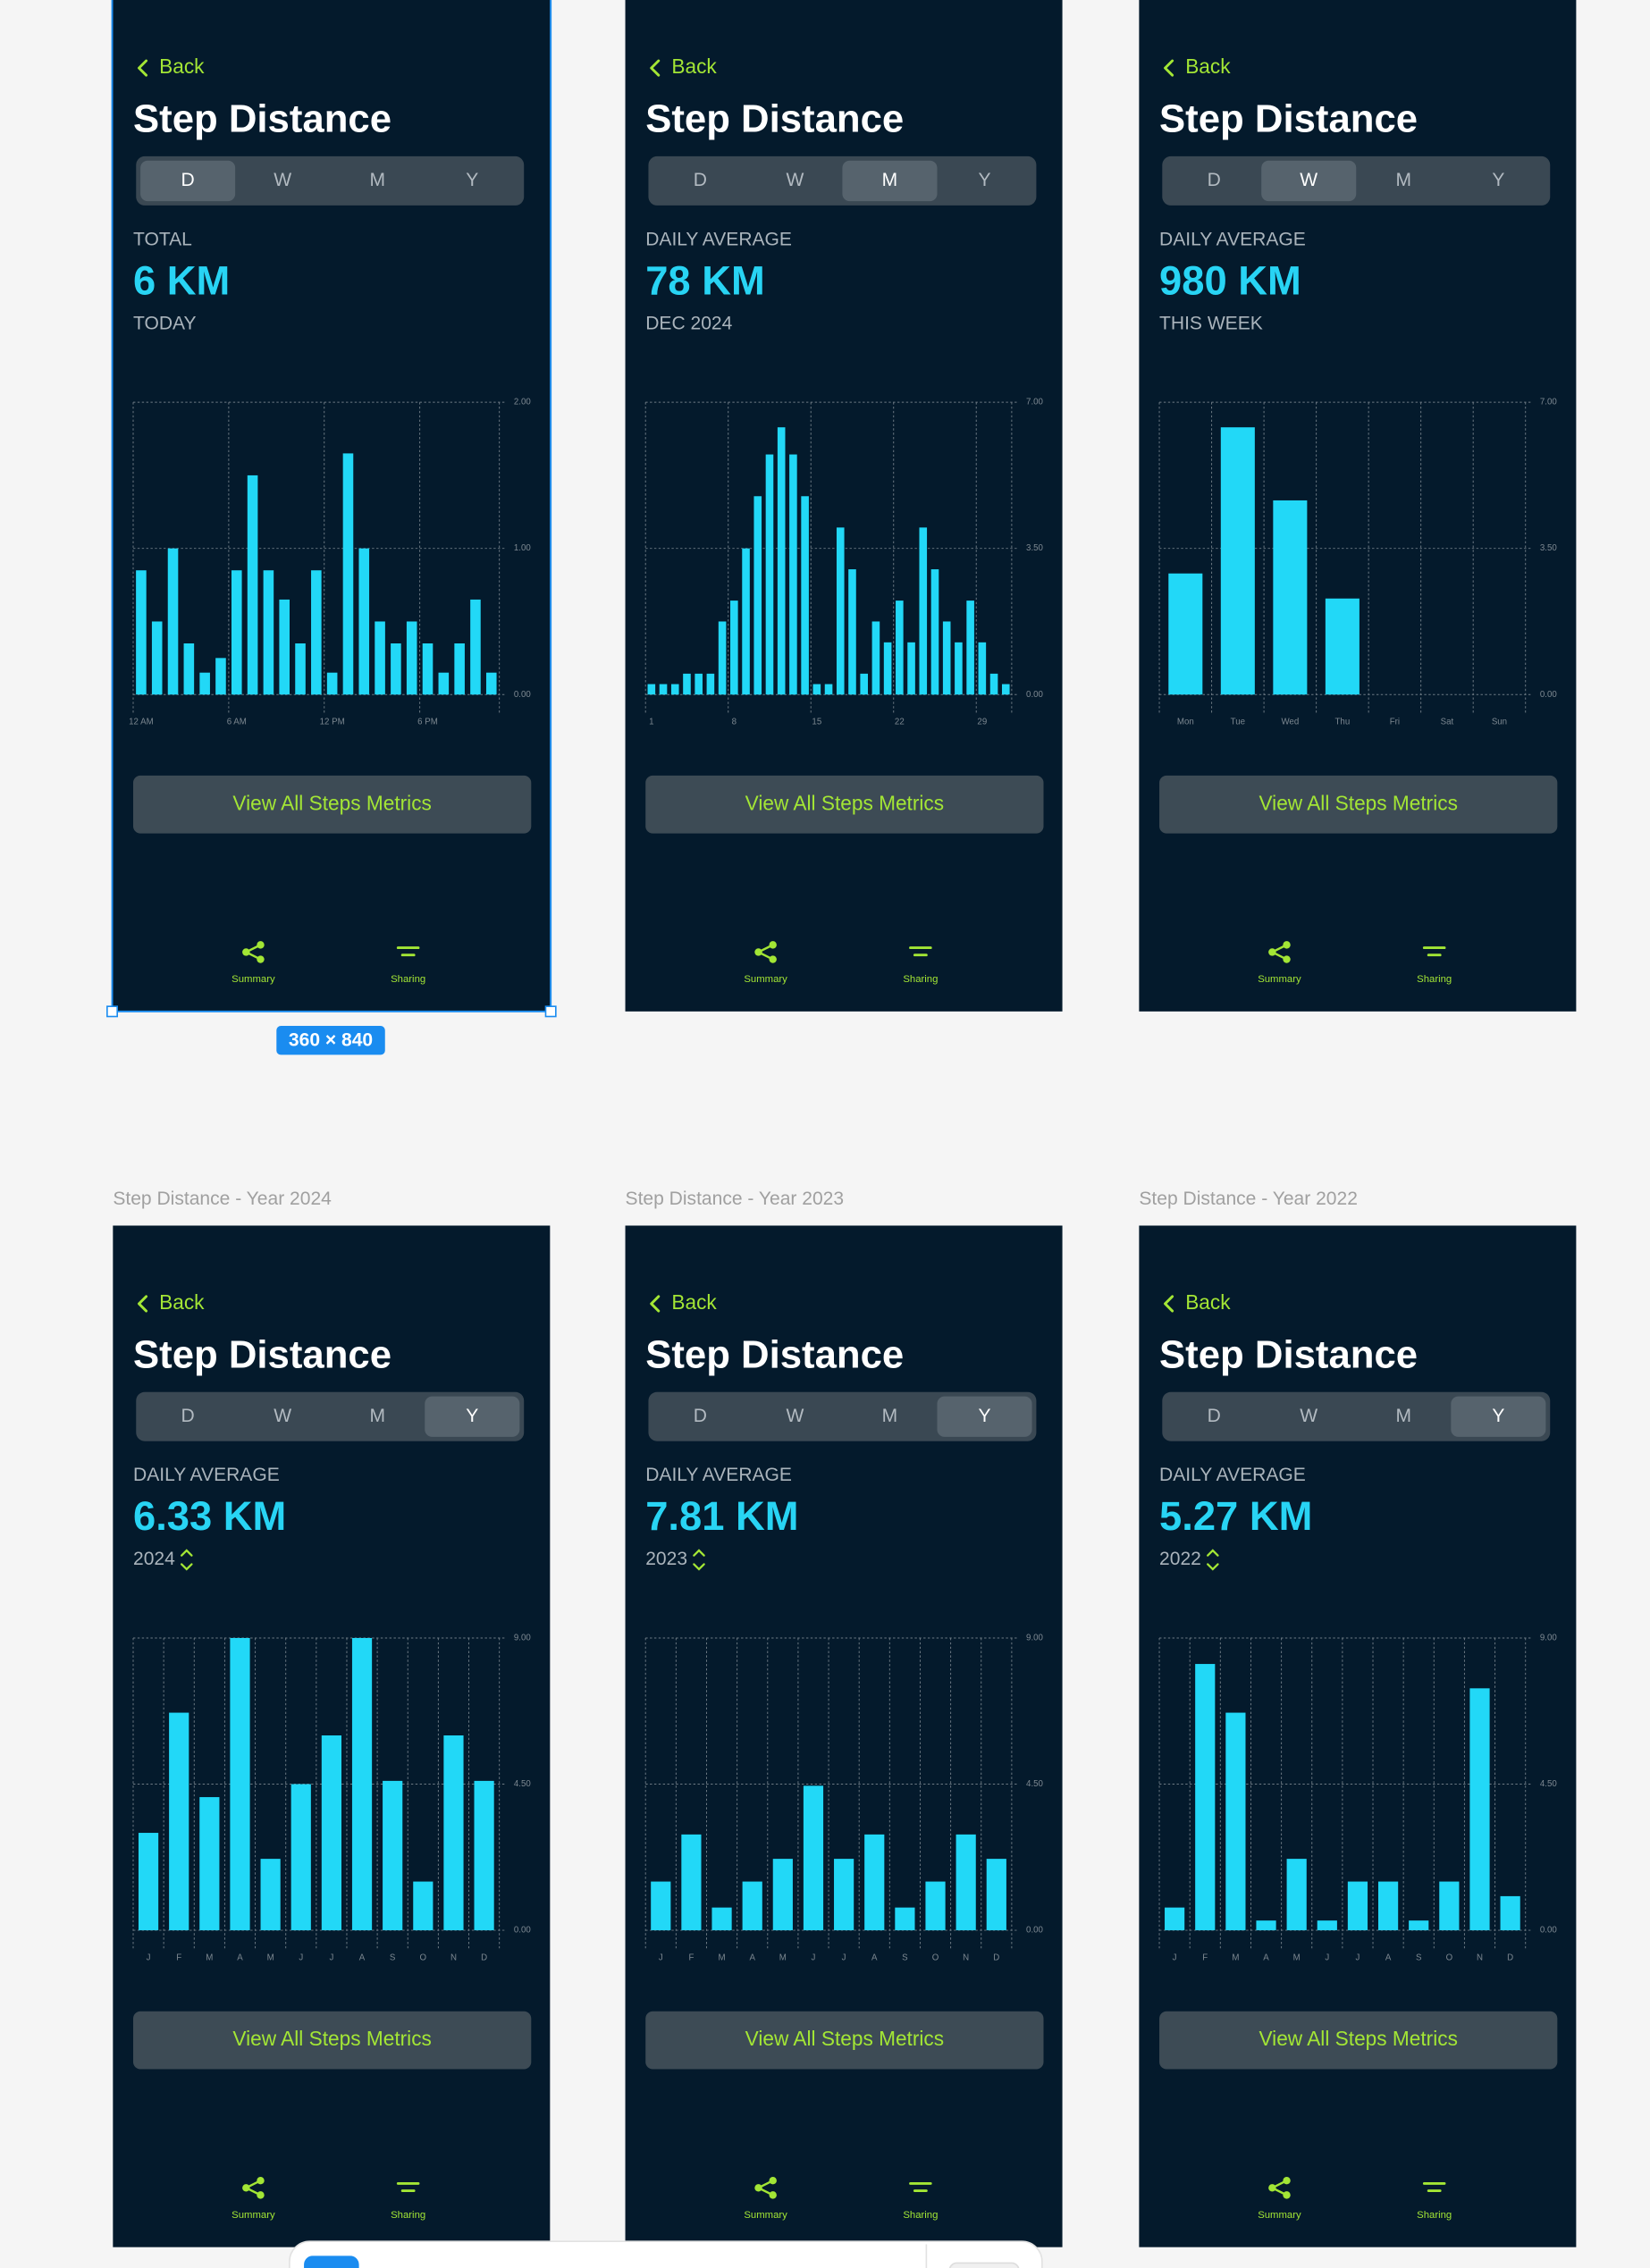 This screenshot has height=2268, width=1650. Describe the element at coordinates (1180, 1559) in the screenshot. I see `period-label: 2022` at that location.